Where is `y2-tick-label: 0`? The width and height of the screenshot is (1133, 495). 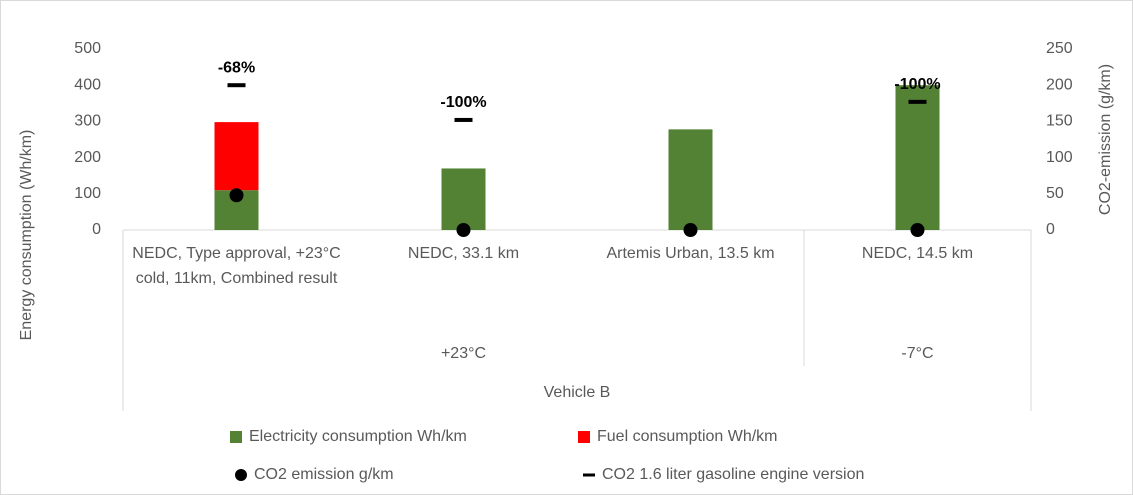 y2-tick-label: 0 is located at coordinates (1050, 229).